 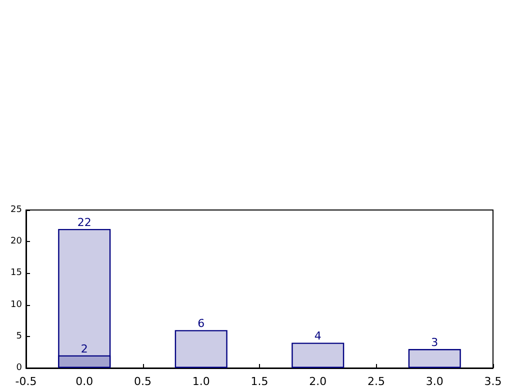 What do you see at coordinates (259, 381) in the screenshot?
I see `x-tick-label: 1.5` at bounding box center [259, 381].